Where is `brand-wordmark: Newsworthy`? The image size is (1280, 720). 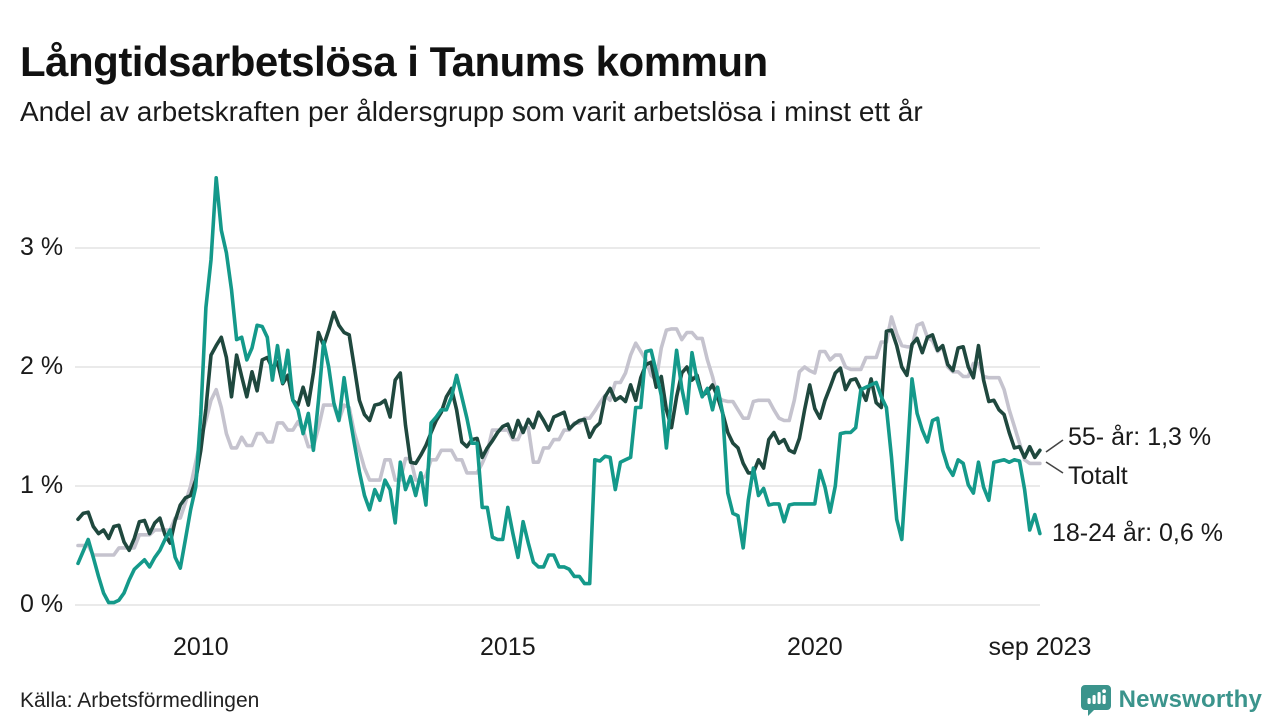 brand-wordmark: Newsworthy is located at coordinates (1190, 699).